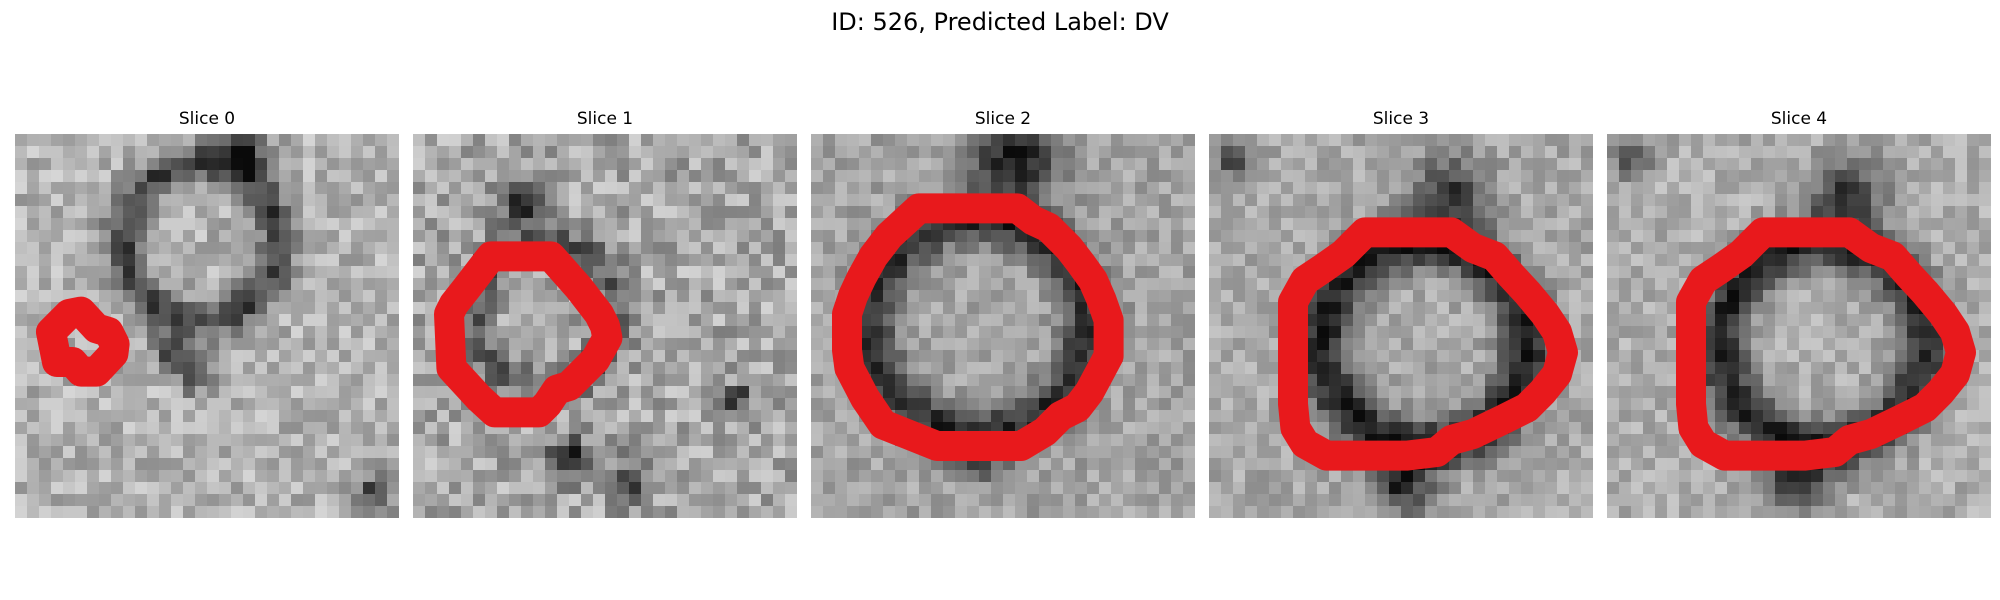 The image size is (2000, 600). Describe the element at coordinates (605, 119) in the screenshot. I see `slice-title: Slice 1` at that location.